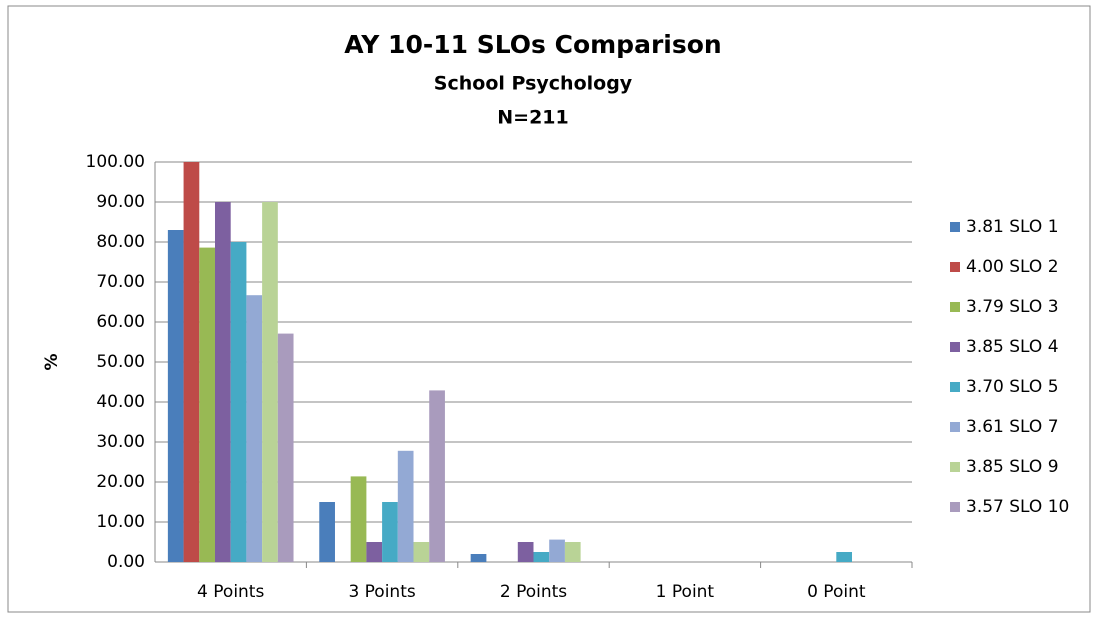 This screenshot has width=1098, height=620. What do you see at coordinates (120, 282) in the screenshot?
I see `y-tick-label: 70.00` at bounding box center [120, 282].